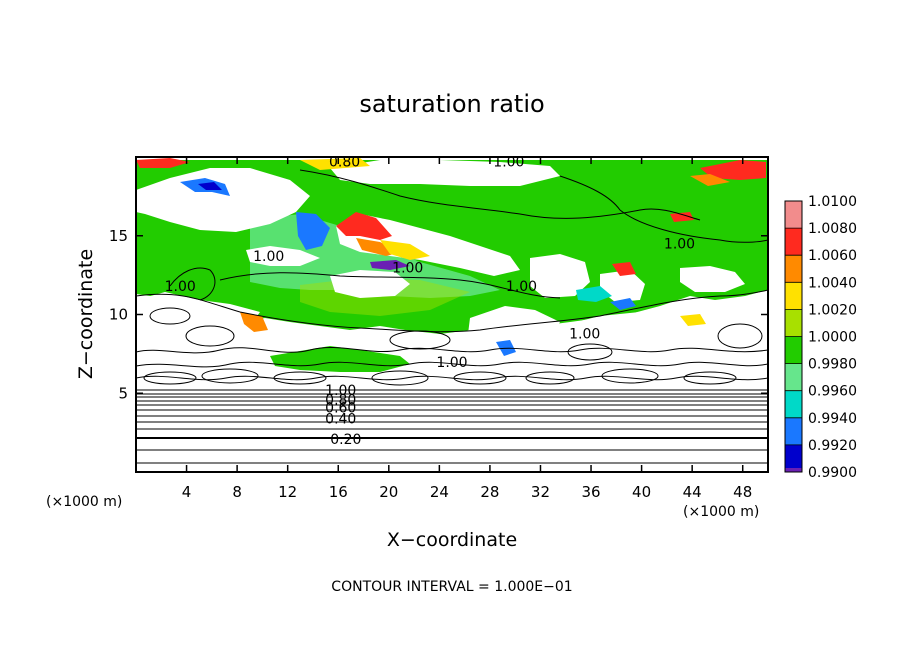 The height and width of the screenshot is (654, 904). I want to click on red-fringe-right2, so click(682, 217).